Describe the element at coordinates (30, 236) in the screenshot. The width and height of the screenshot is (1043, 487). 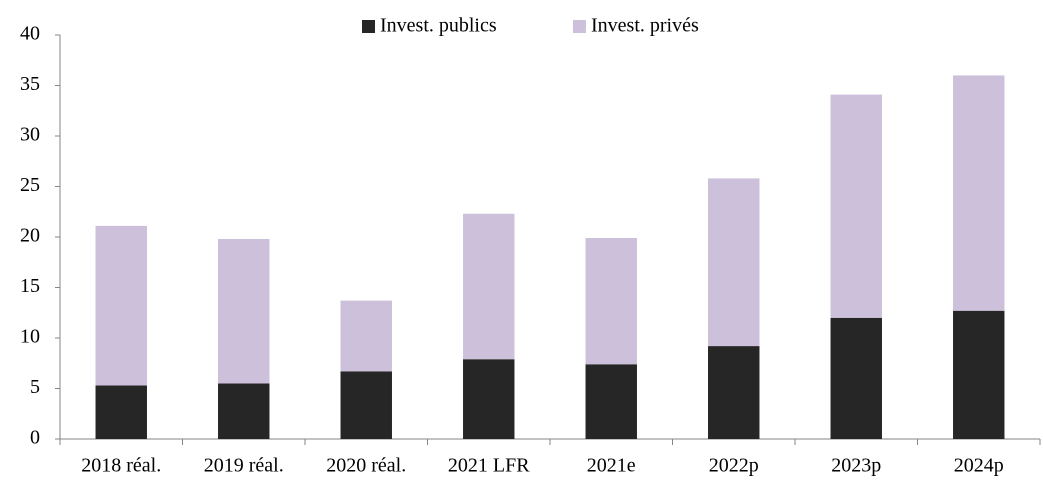
I see `y-tick-label: 20` at that location.